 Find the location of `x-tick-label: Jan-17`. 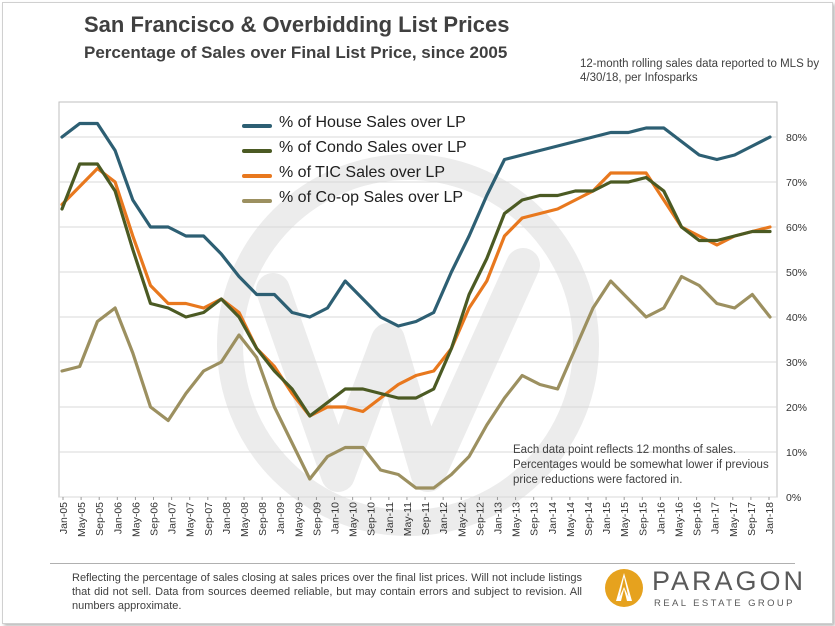

x-tick-label: Jan-17 is located at coordinates (716, 518).